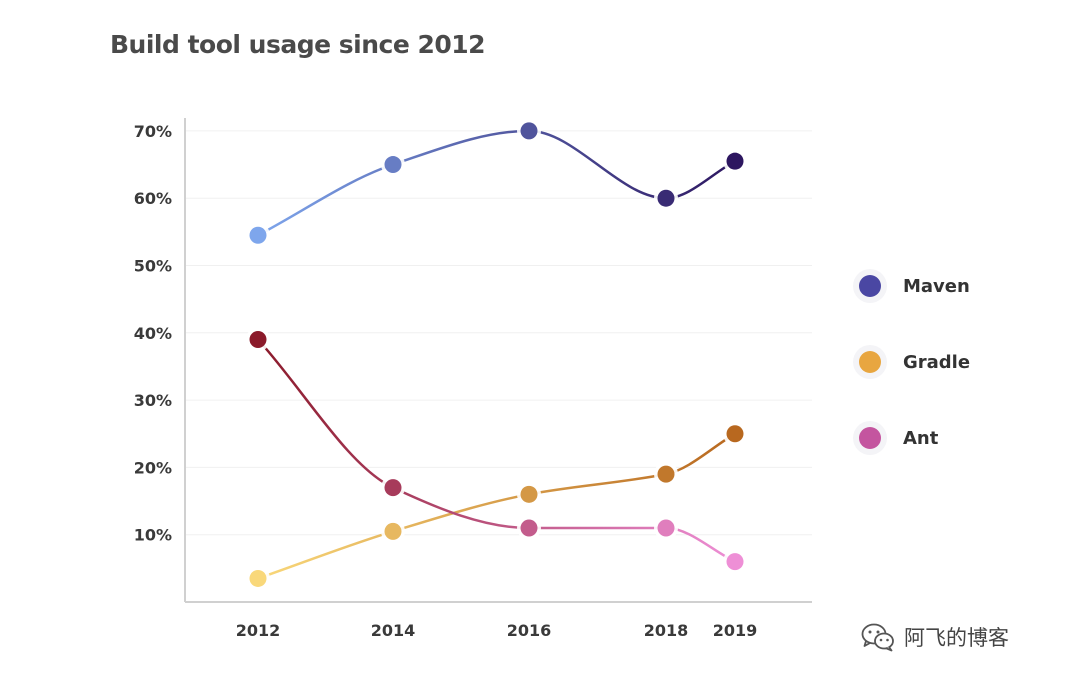 This screenshot has height=686, width=1080. Describe the element at coordinates (496, 506) in the screenshot. I see `series-line-gradle` at that location.